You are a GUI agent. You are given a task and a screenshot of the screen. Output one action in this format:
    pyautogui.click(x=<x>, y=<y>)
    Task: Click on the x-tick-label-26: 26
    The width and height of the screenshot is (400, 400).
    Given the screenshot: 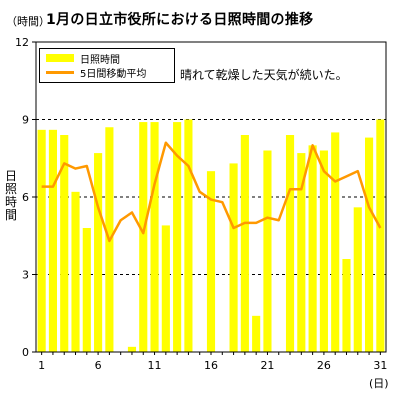 What is the action you would take?
    pyautogui.click(x=324, y=365)
    